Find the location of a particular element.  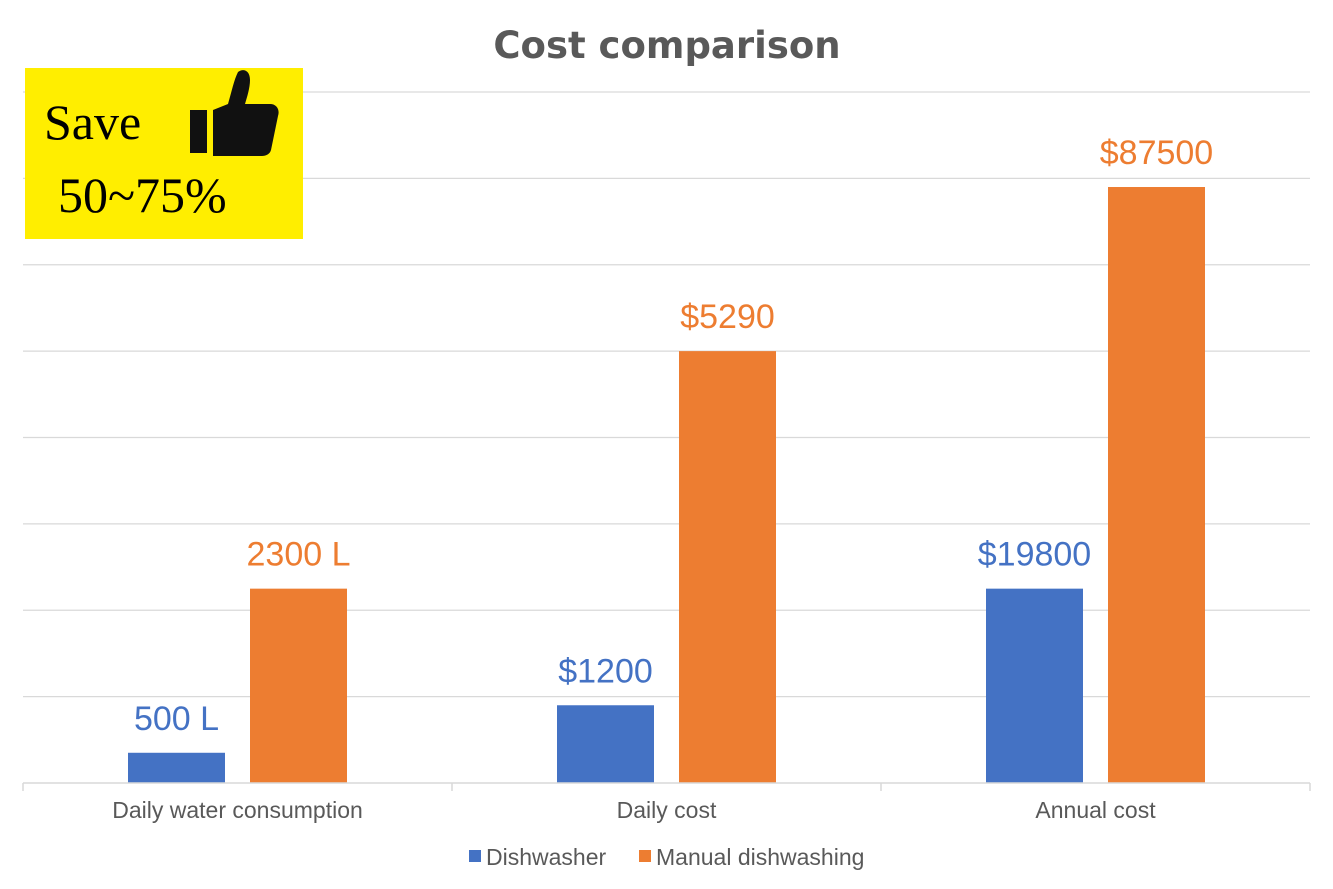

data-label: $19800 is located at coordinates (1034, 555).